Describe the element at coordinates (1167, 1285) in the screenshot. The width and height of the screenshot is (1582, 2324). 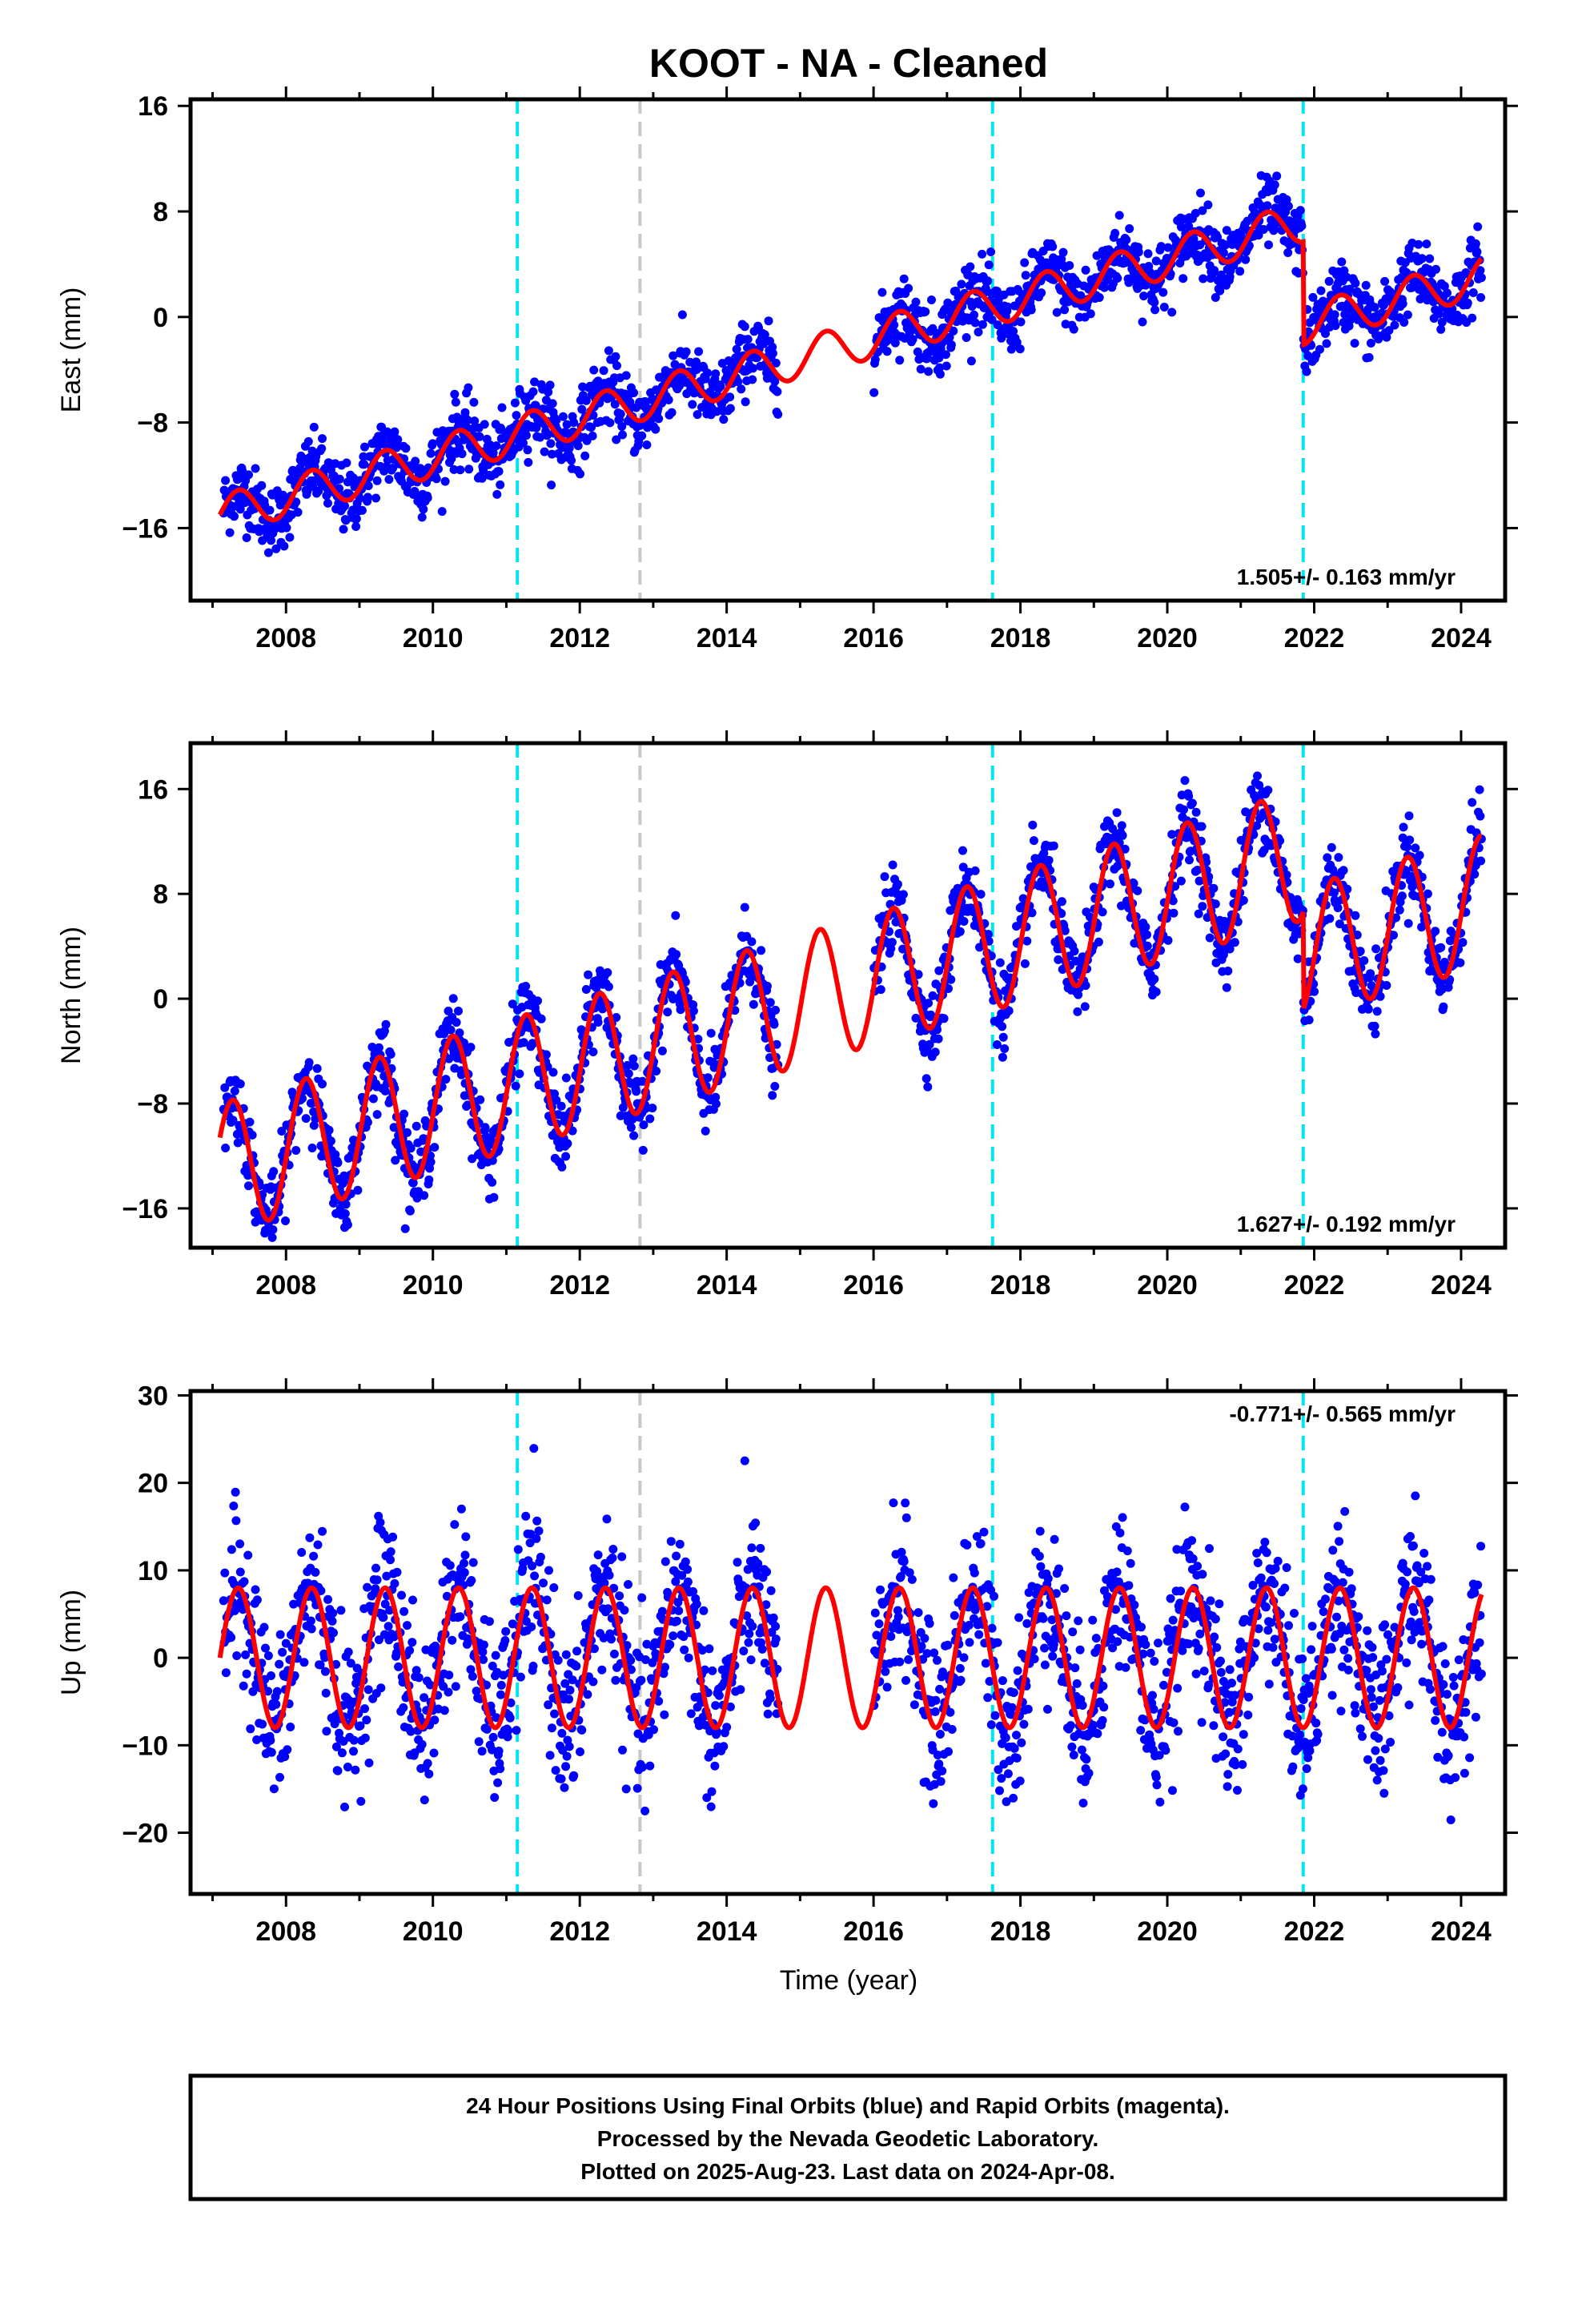
I see `x-tick-label: 2020` at that location.